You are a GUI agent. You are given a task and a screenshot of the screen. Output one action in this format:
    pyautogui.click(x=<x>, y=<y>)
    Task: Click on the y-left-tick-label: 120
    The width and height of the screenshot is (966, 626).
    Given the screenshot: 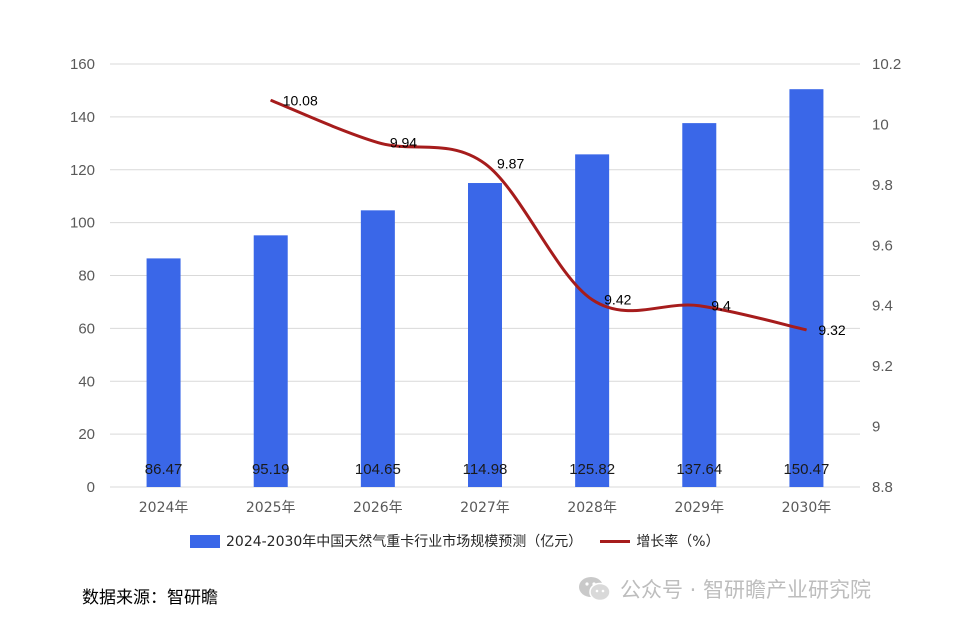 What is the action you would take?
    pyautogui.click(x=82, y=170)
    